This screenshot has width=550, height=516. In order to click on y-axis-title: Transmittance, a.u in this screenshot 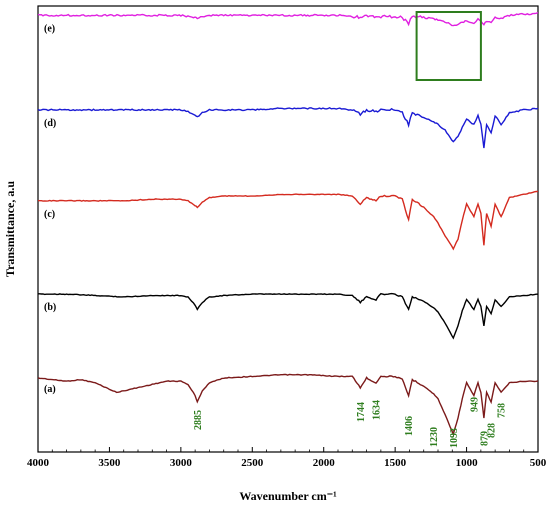, I will do `click(10, 229)`.